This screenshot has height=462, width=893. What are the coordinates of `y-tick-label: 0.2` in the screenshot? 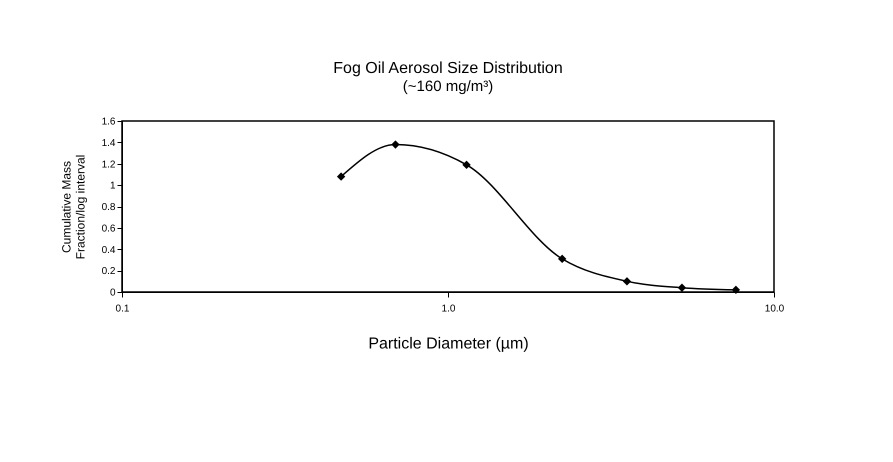 It's located at (109, 272).